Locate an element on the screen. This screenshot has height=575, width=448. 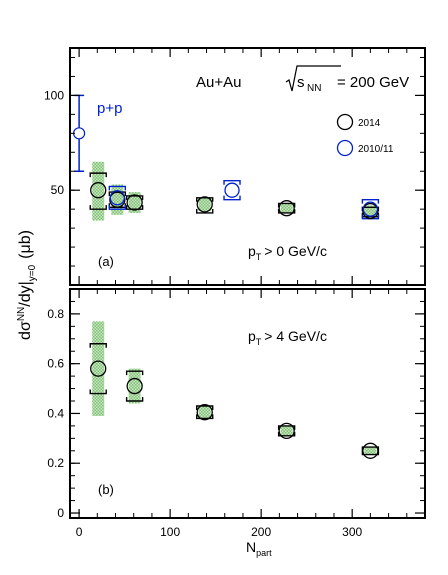
x-tick-label: 200 is located at coordinates (261, 532).